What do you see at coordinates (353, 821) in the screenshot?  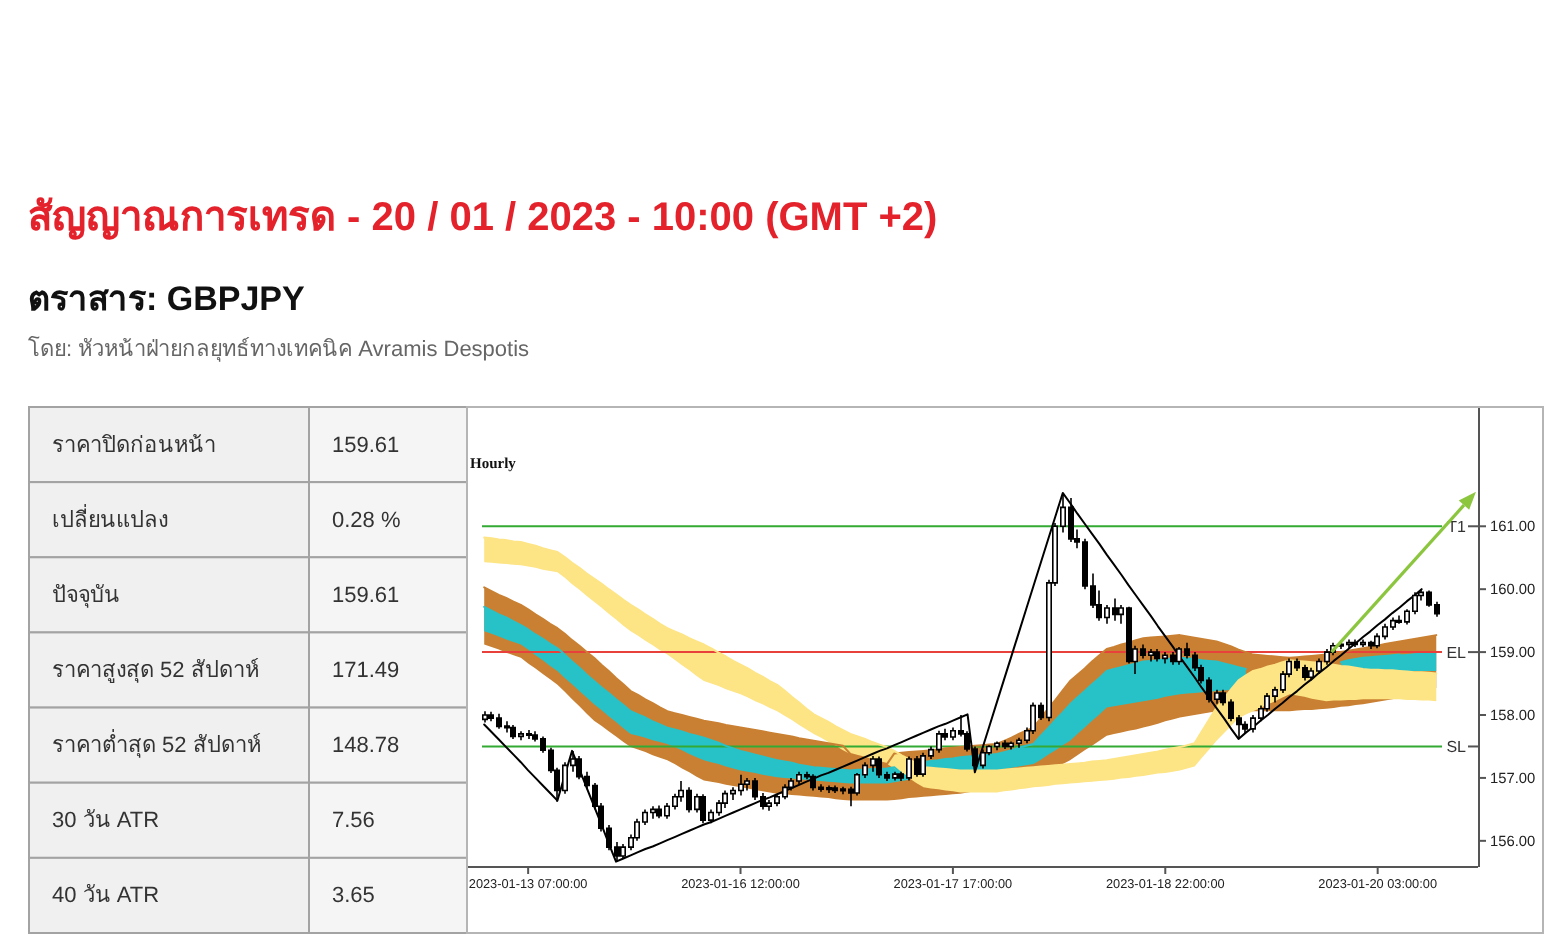 I see `text: 7.56` at bounding box center [353, 821].